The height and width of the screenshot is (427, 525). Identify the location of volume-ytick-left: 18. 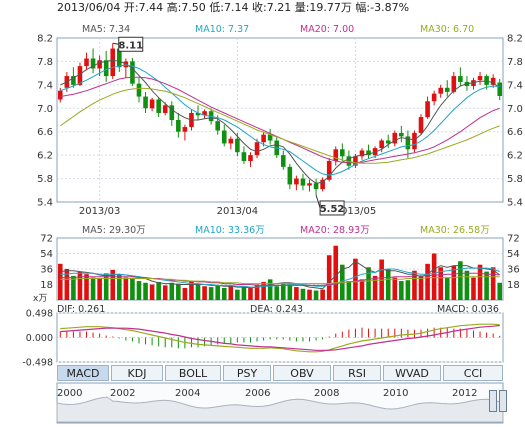
(46, 285).